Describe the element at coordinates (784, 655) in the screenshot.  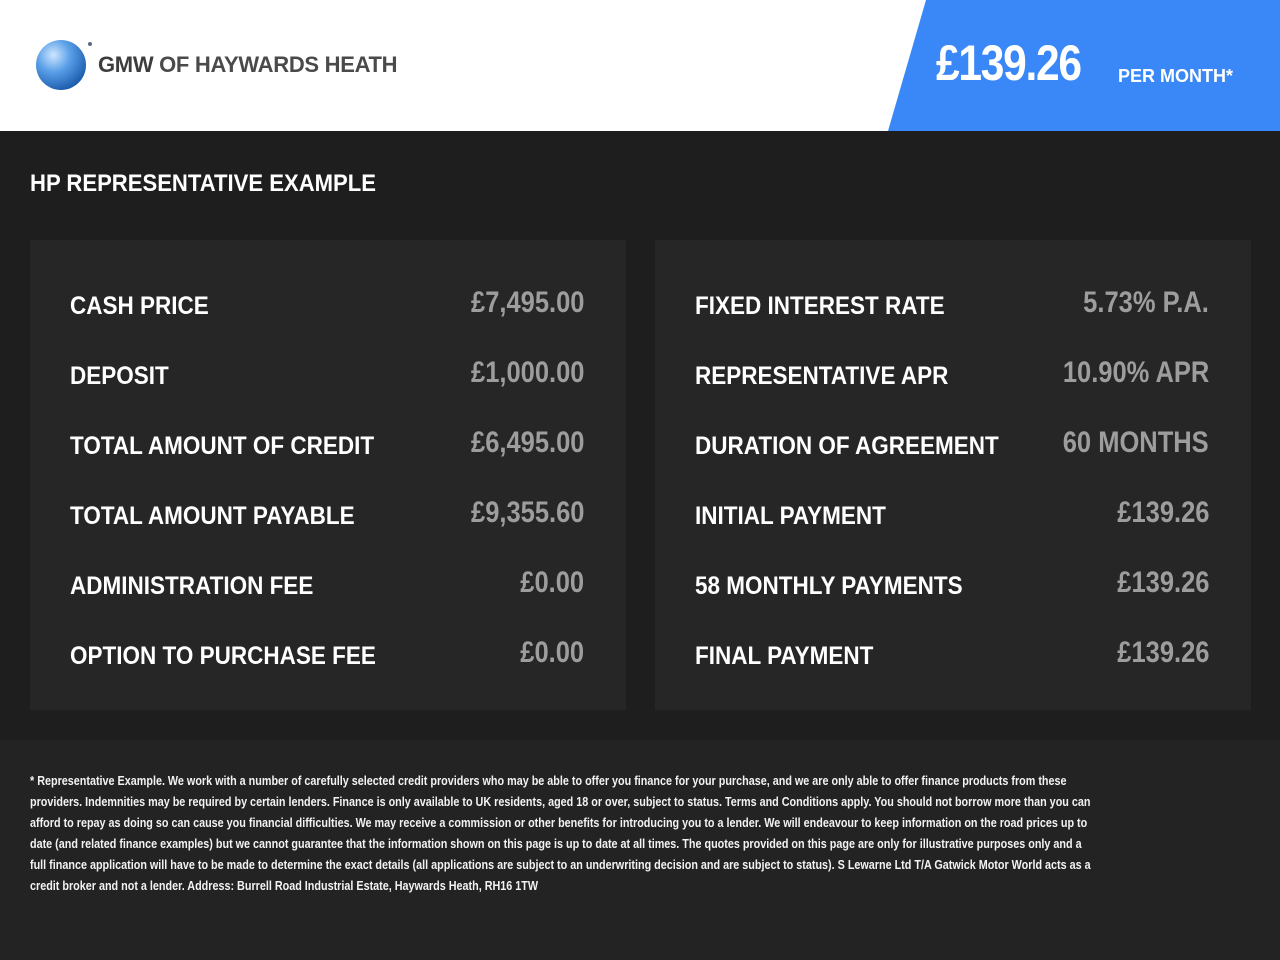
I see `finance-label: FINAL PAYMENT` at that location.